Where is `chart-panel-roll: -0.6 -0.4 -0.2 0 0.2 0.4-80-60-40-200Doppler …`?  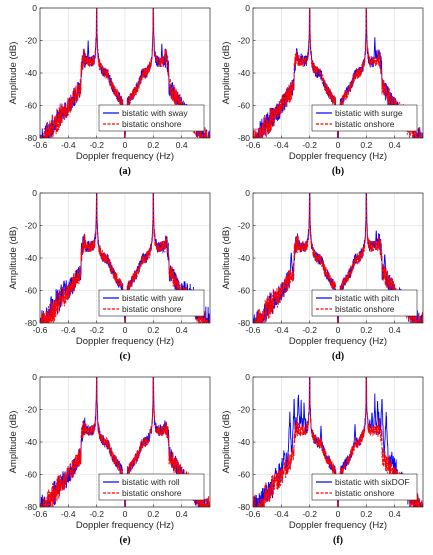 chart-panel-roll: -0.6 -0.4 -0.2 0 0.2 0.4-80-60-40-200Doppler … is located at coordinates (109, 459).